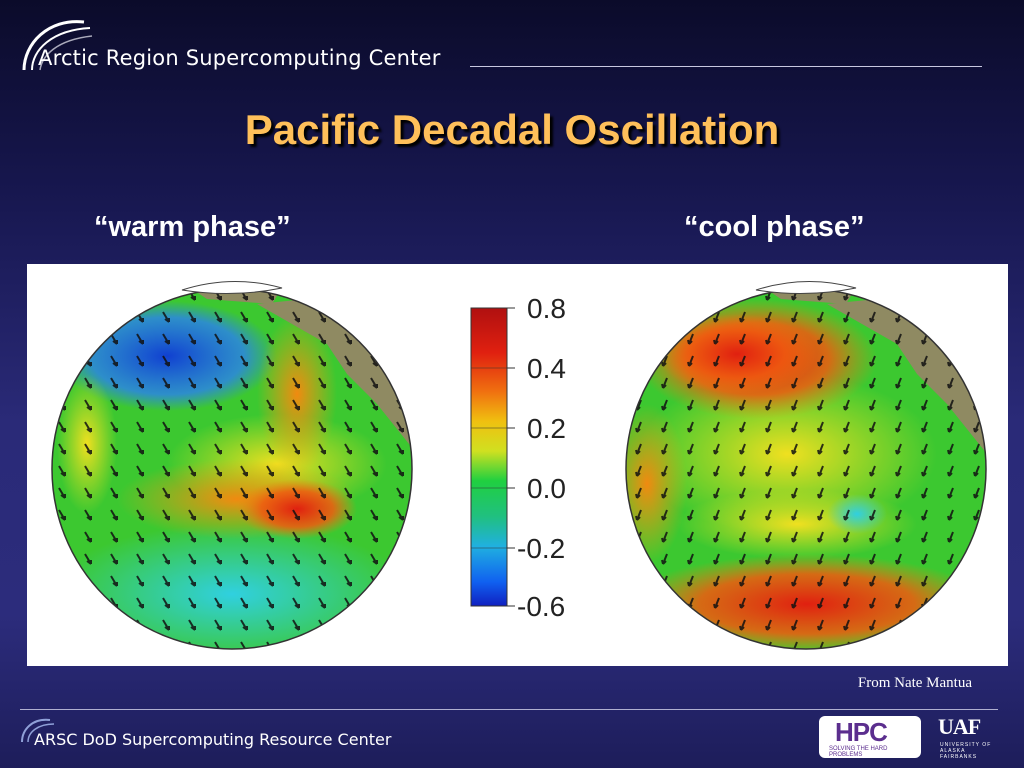  I want to click on uaf-logo-tagline: UNIVERSITY OF ALASKA FAIRBANKS, so click(966, 751).